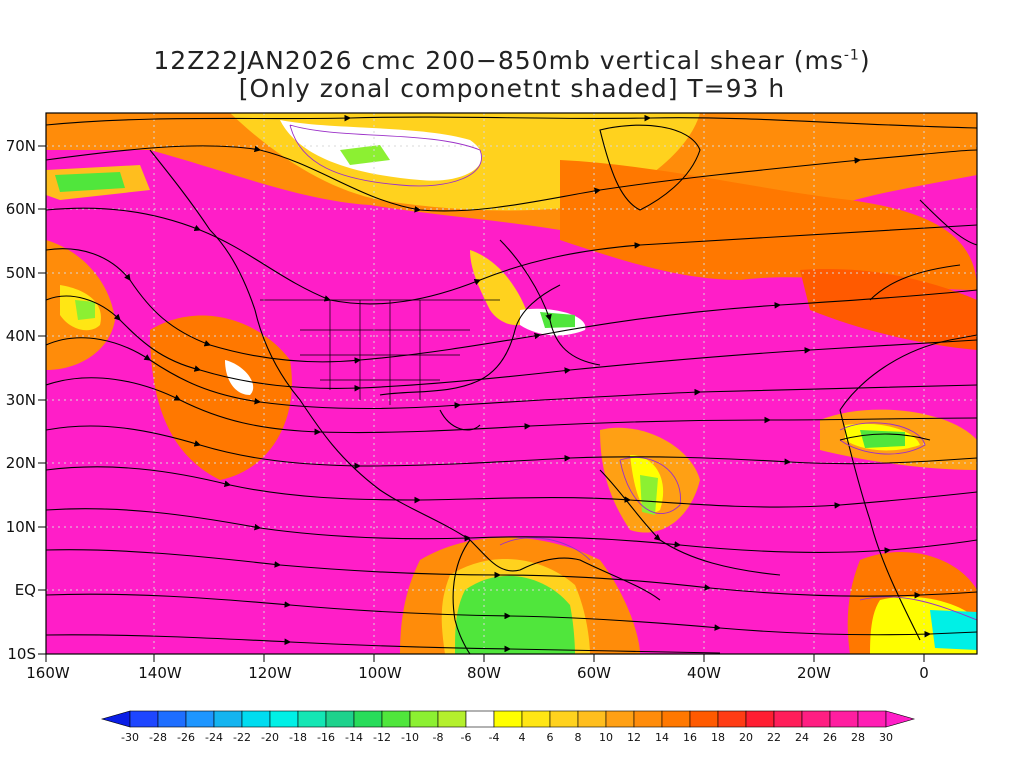  I want to click on colorbar-label: -12, so click(382, 737).